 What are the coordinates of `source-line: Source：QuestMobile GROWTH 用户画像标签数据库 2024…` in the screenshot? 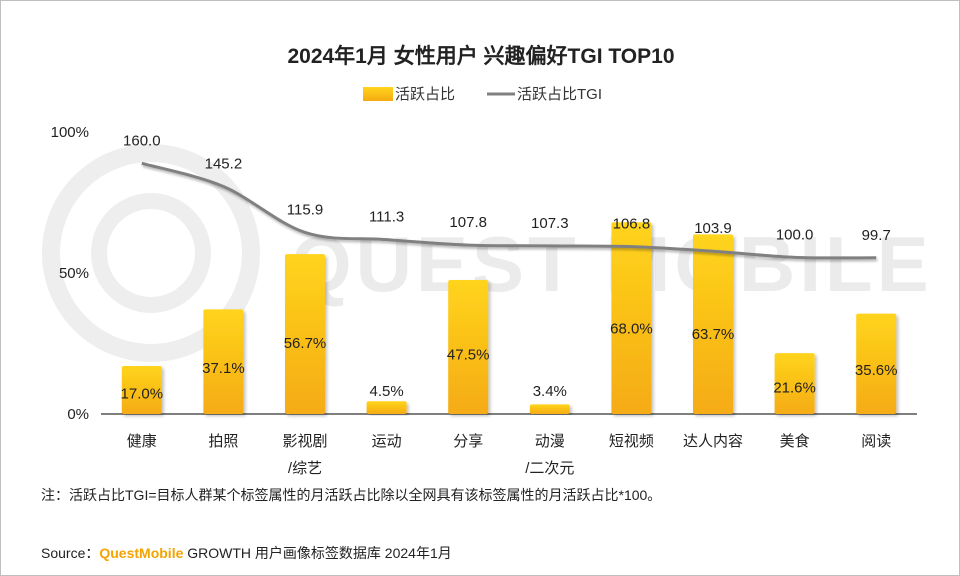 It's located at (246, 553).